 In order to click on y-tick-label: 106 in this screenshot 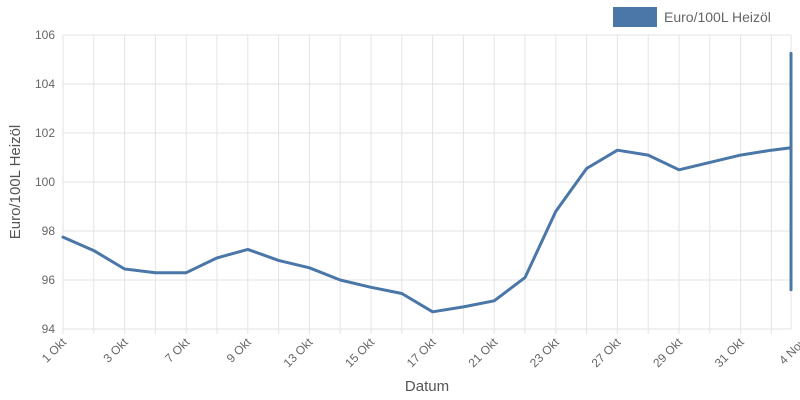, I will do `click(45, 35)`.